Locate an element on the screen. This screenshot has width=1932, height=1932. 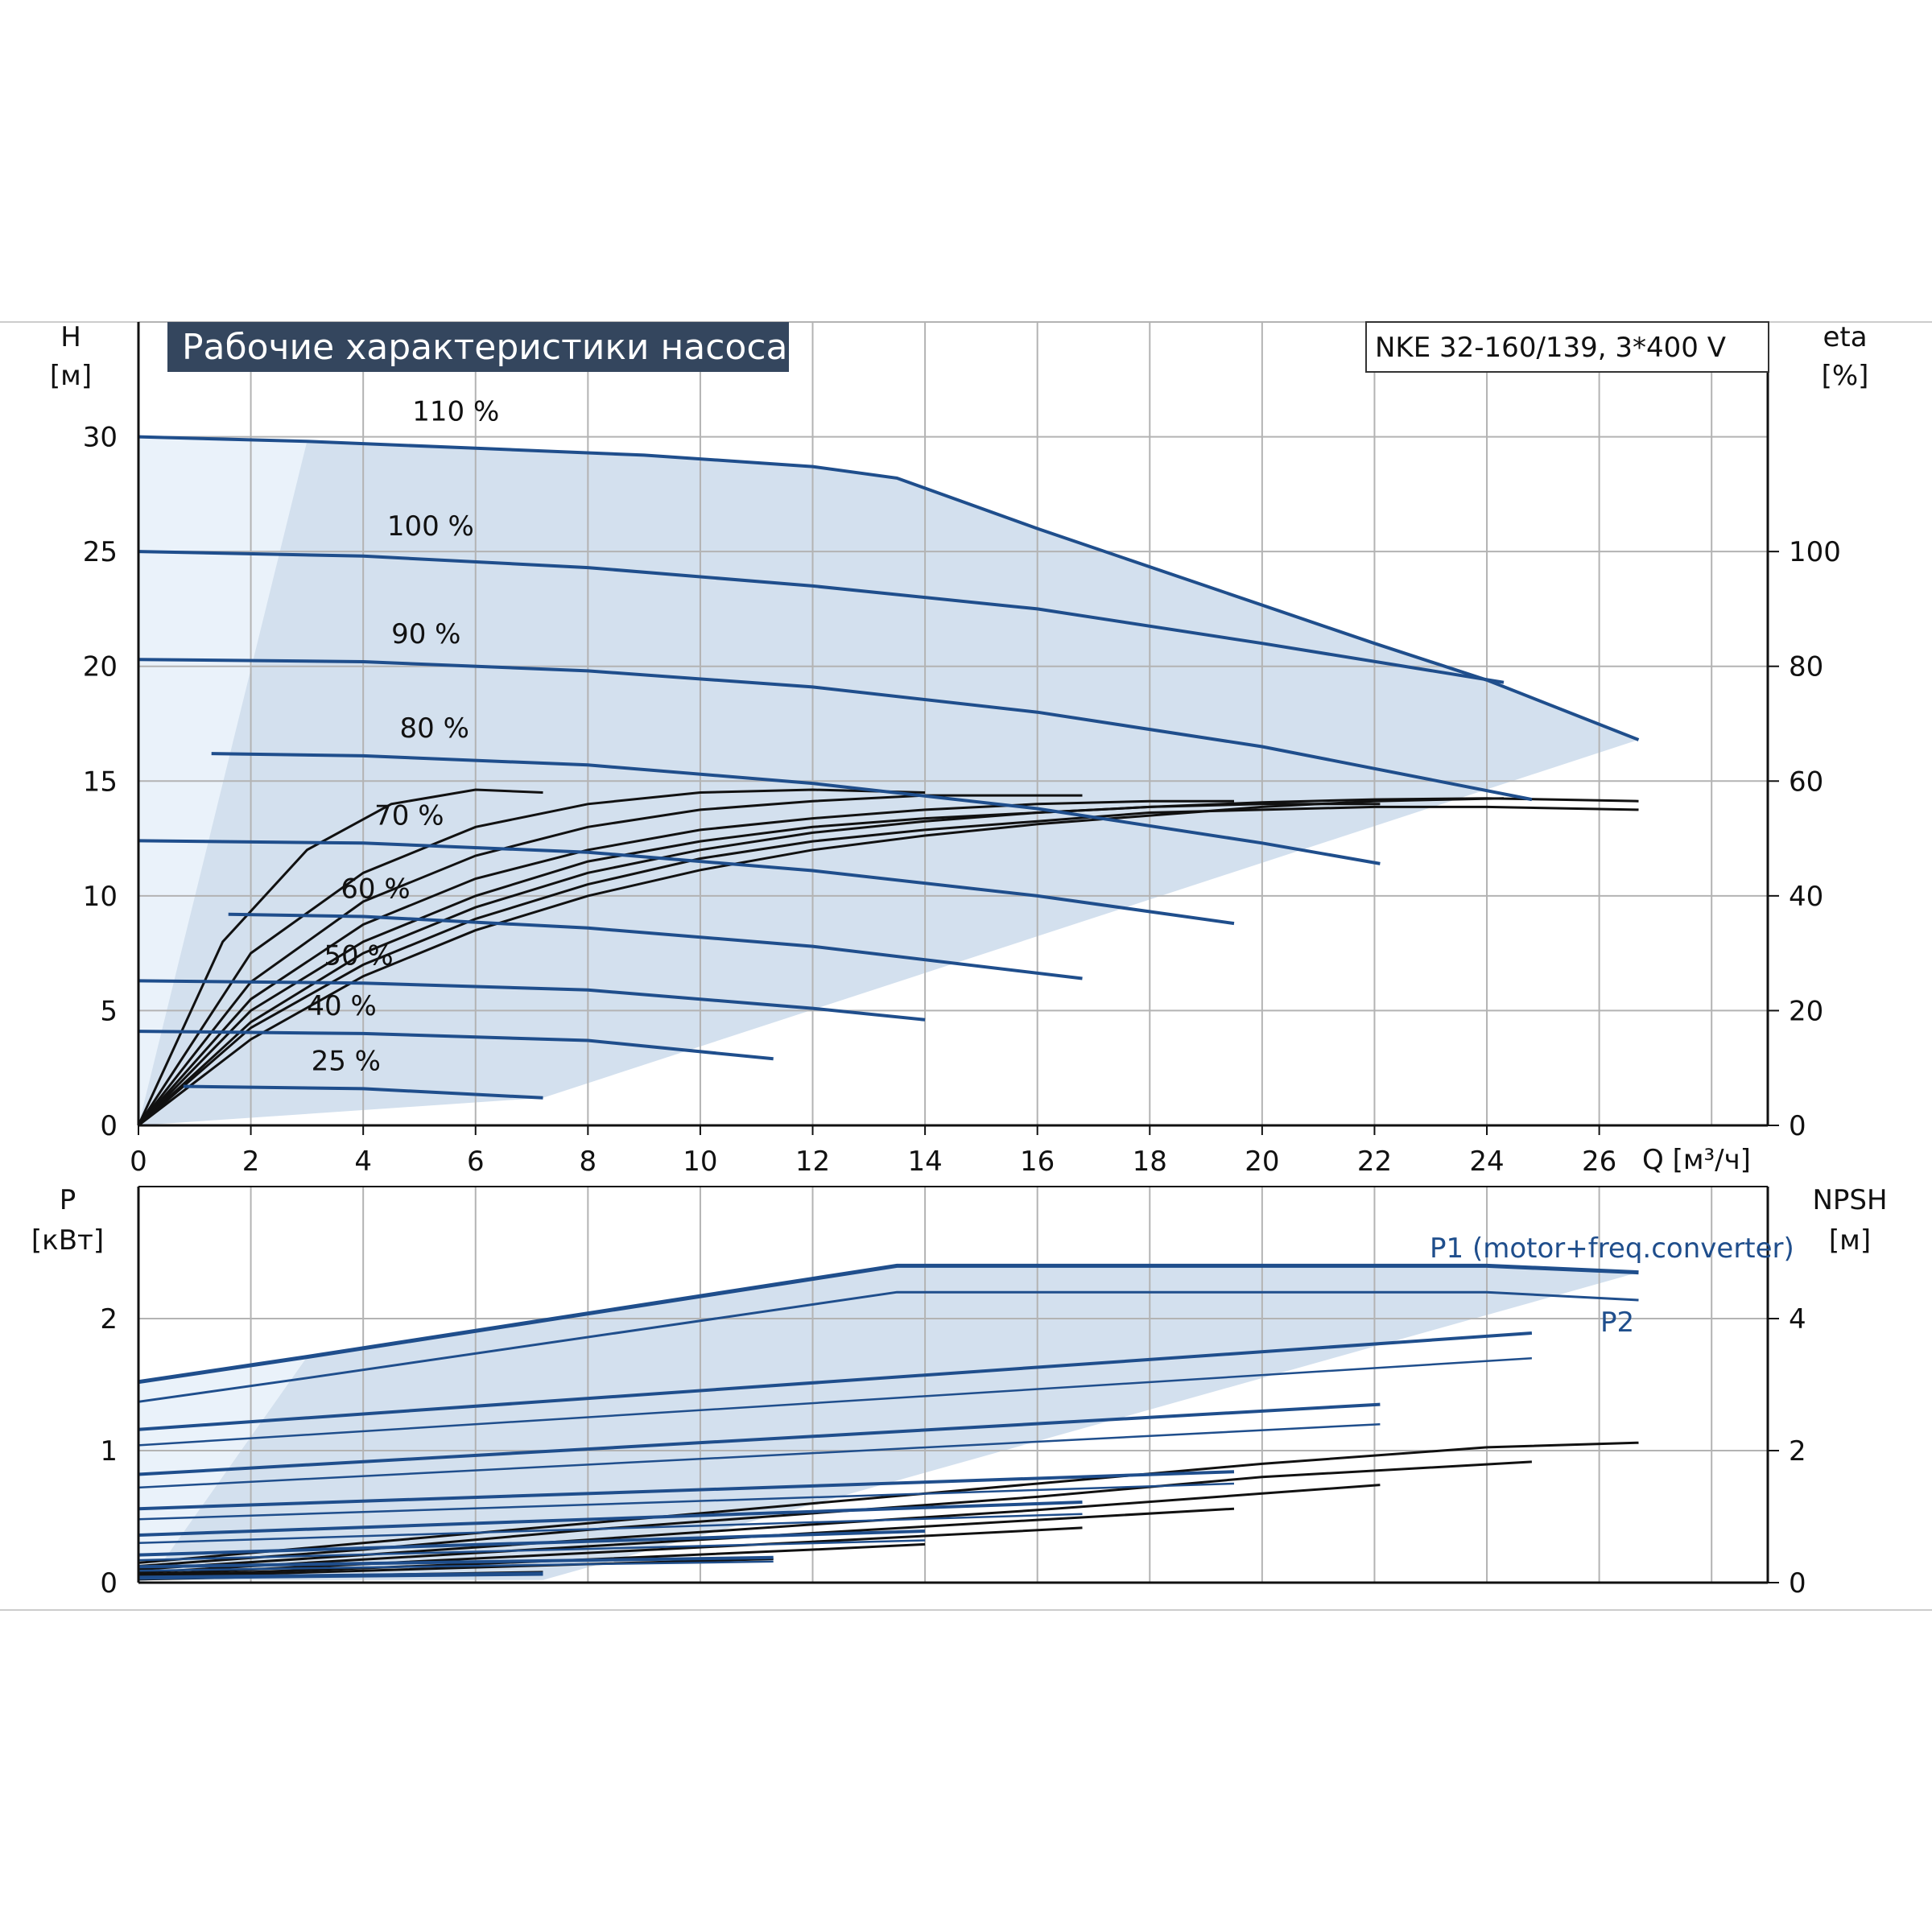
eta-tick-label: 100 is located at coordinates (1815, 552).